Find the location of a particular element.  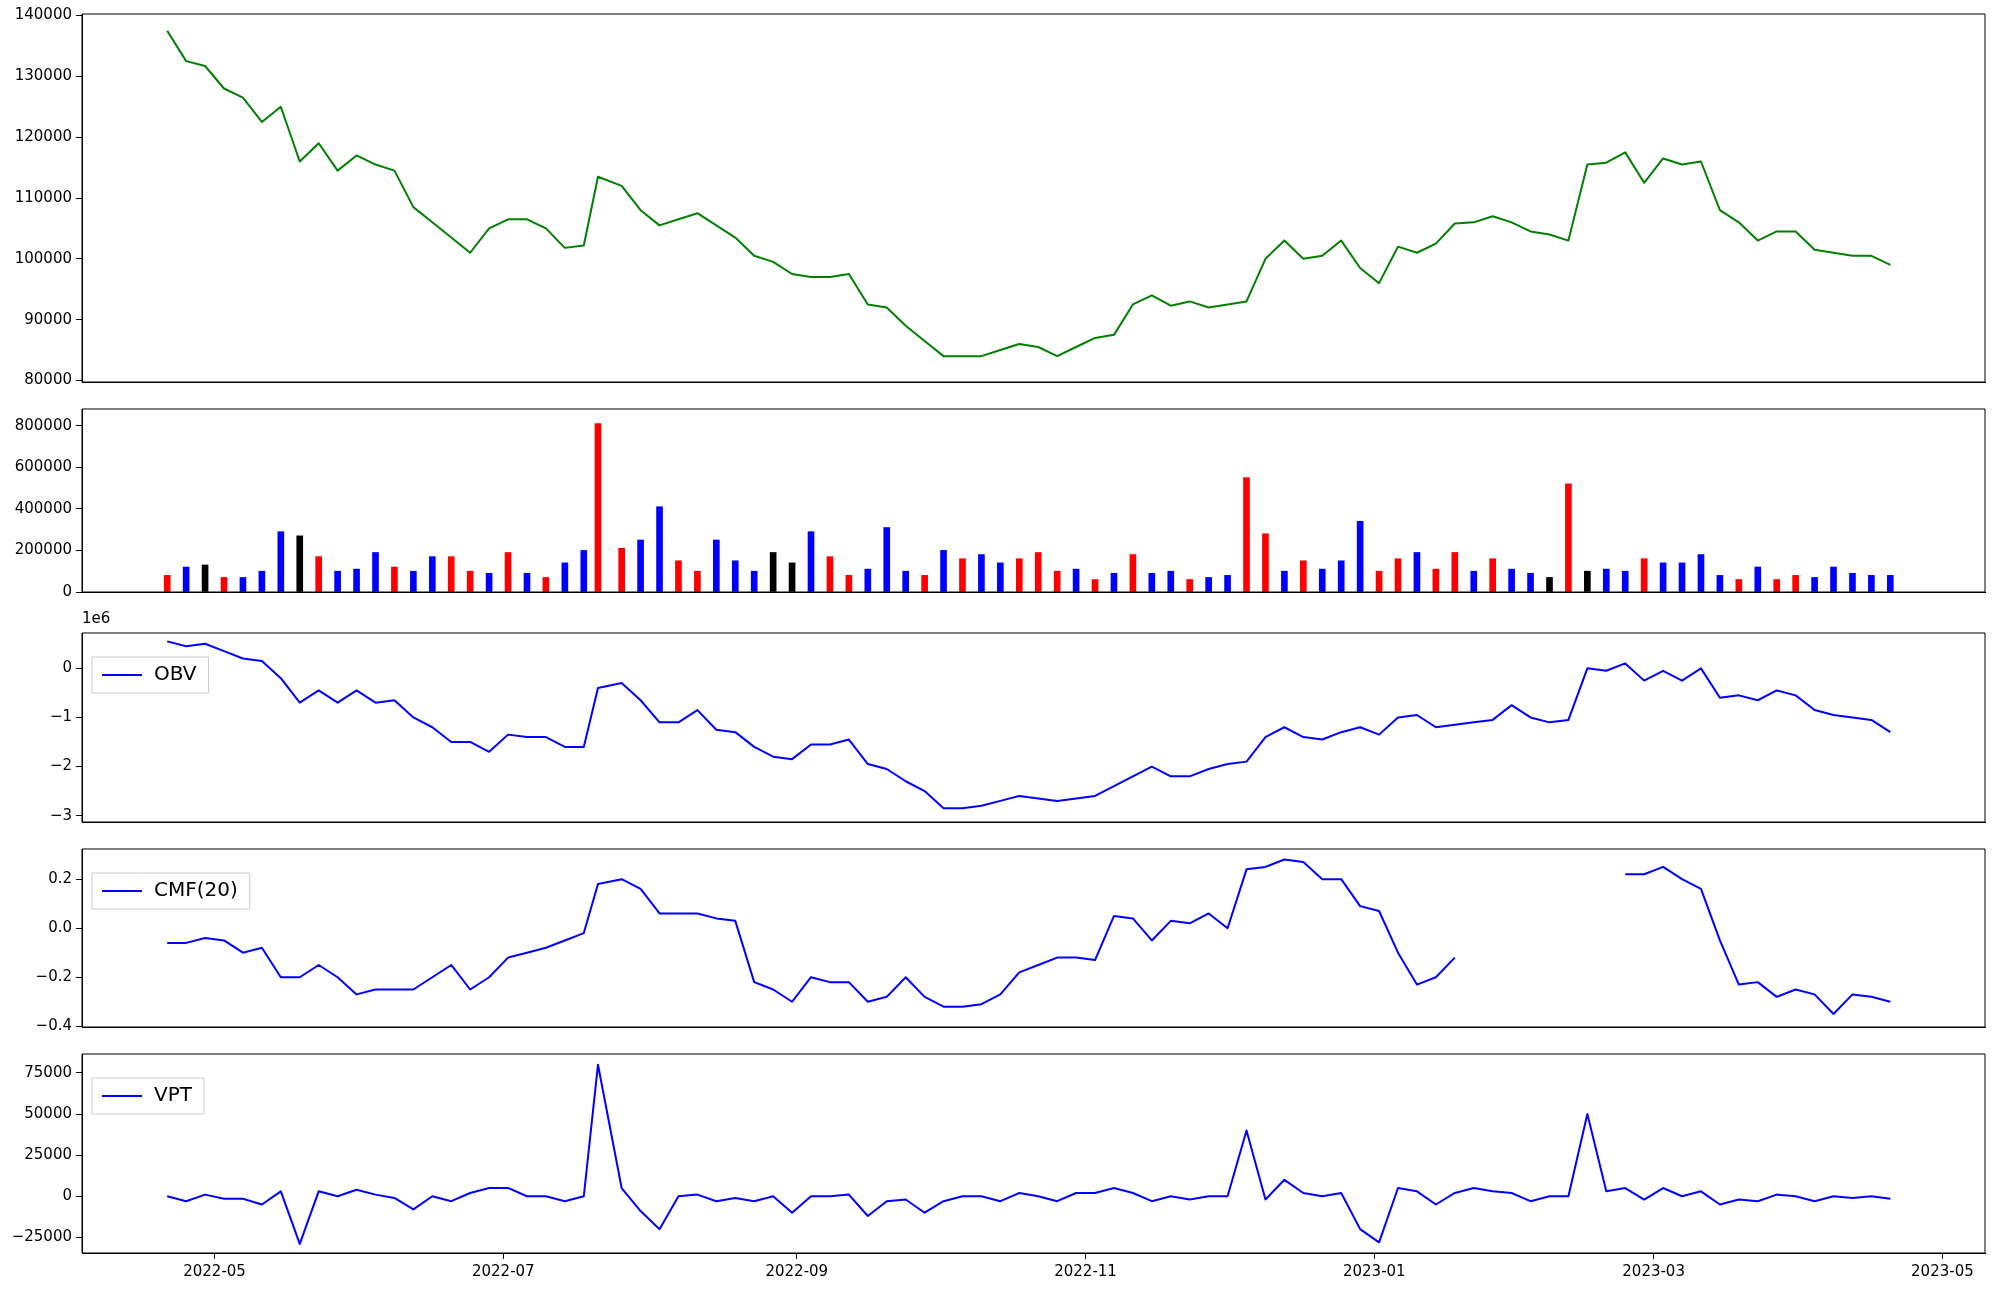

y-tick-label: 120000 is located at coordinates (43, 136).